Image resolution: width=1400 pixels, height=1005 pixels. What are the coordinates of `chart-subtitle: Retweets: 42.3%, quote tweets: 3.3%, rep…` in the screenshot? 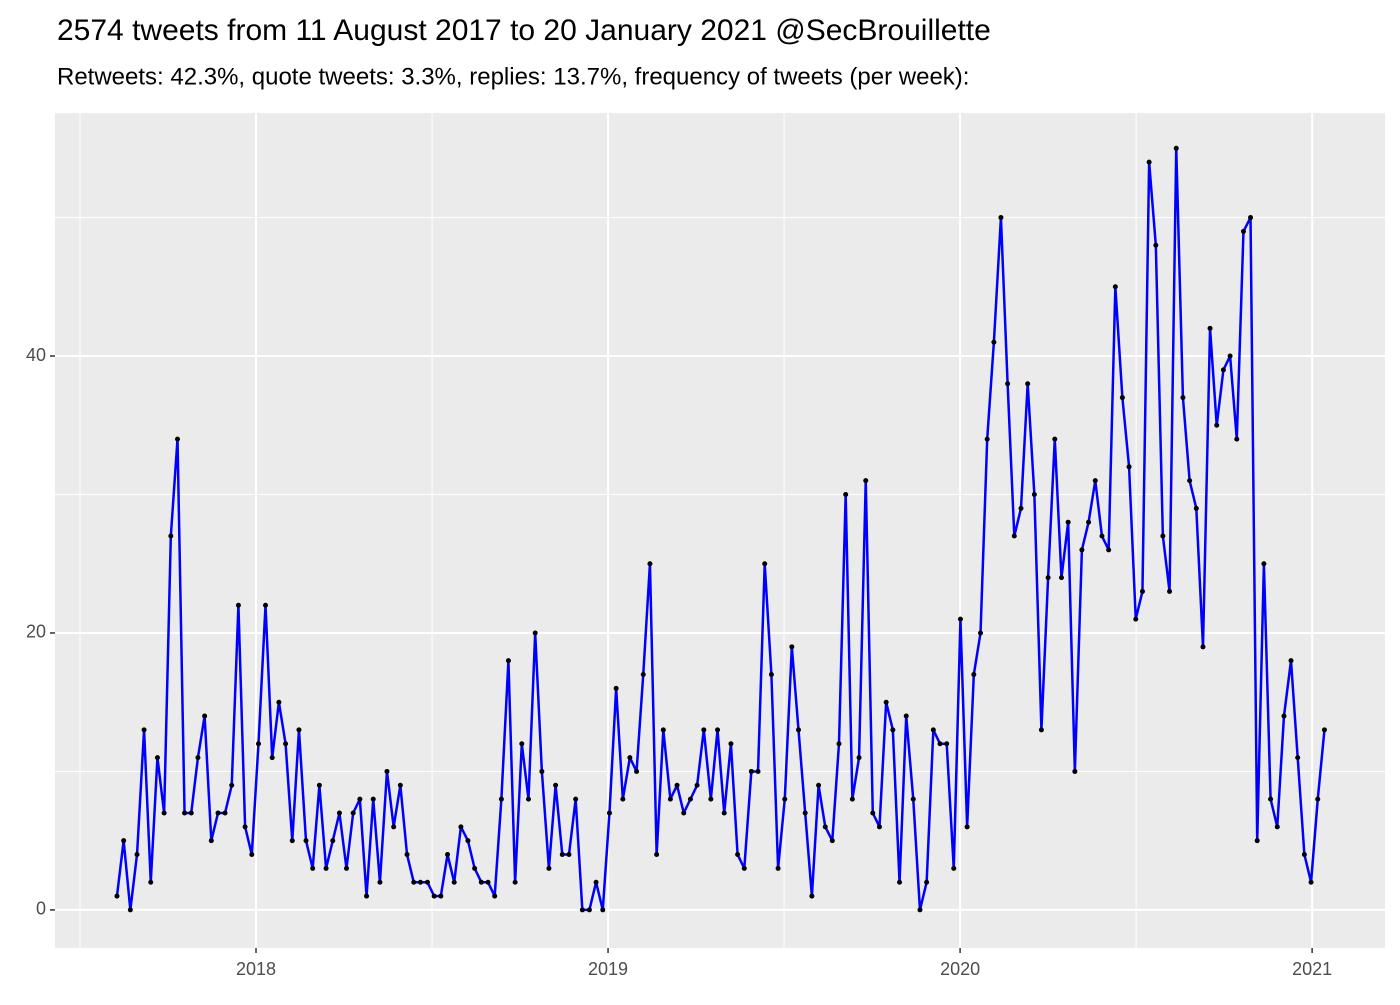 It's located at (513, 76).